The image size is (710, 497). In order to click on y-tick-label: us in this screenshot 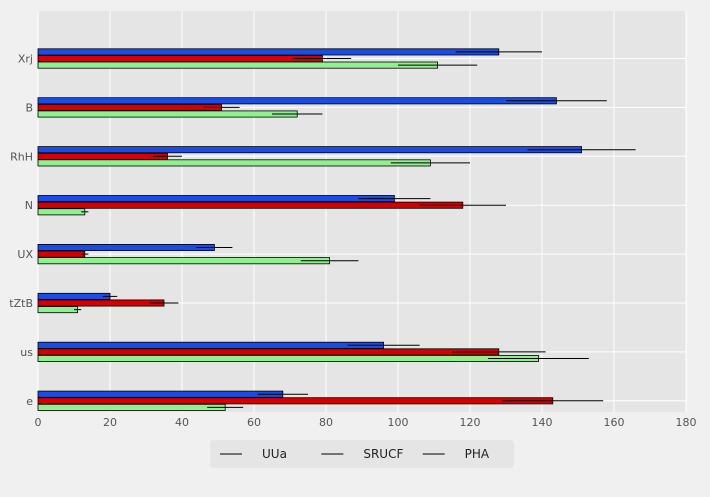, I will do `click(26, 352)`.